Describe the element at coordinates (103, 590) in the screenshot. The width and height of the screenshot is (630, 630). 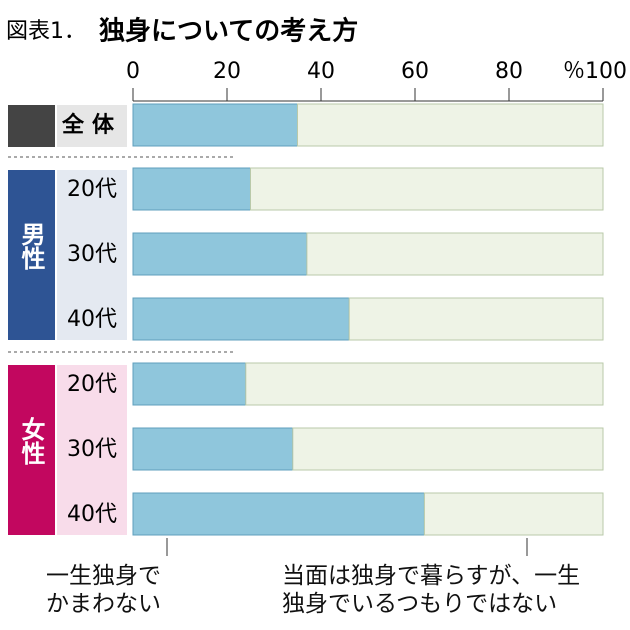
I see `legend-label: 一生独身で かまわない` at that location.